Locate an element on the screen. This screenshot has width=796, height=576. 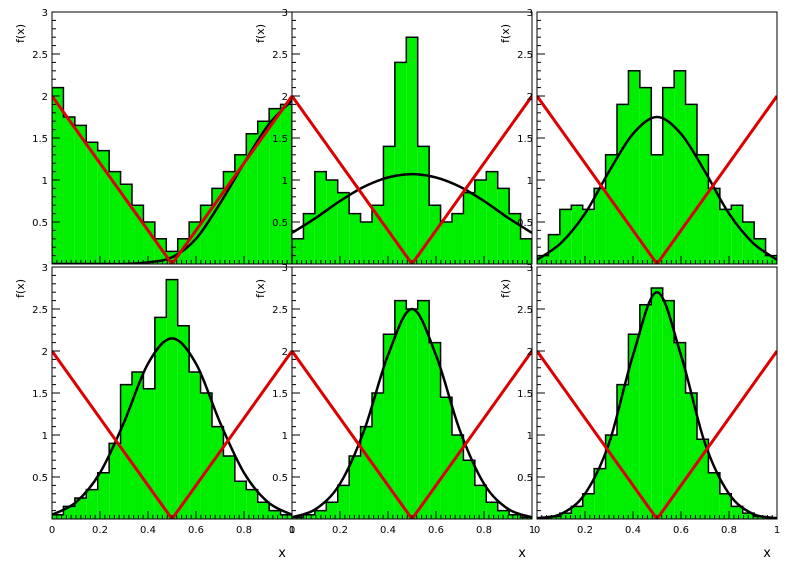
fit-curve is located at coordinates (412, 203).